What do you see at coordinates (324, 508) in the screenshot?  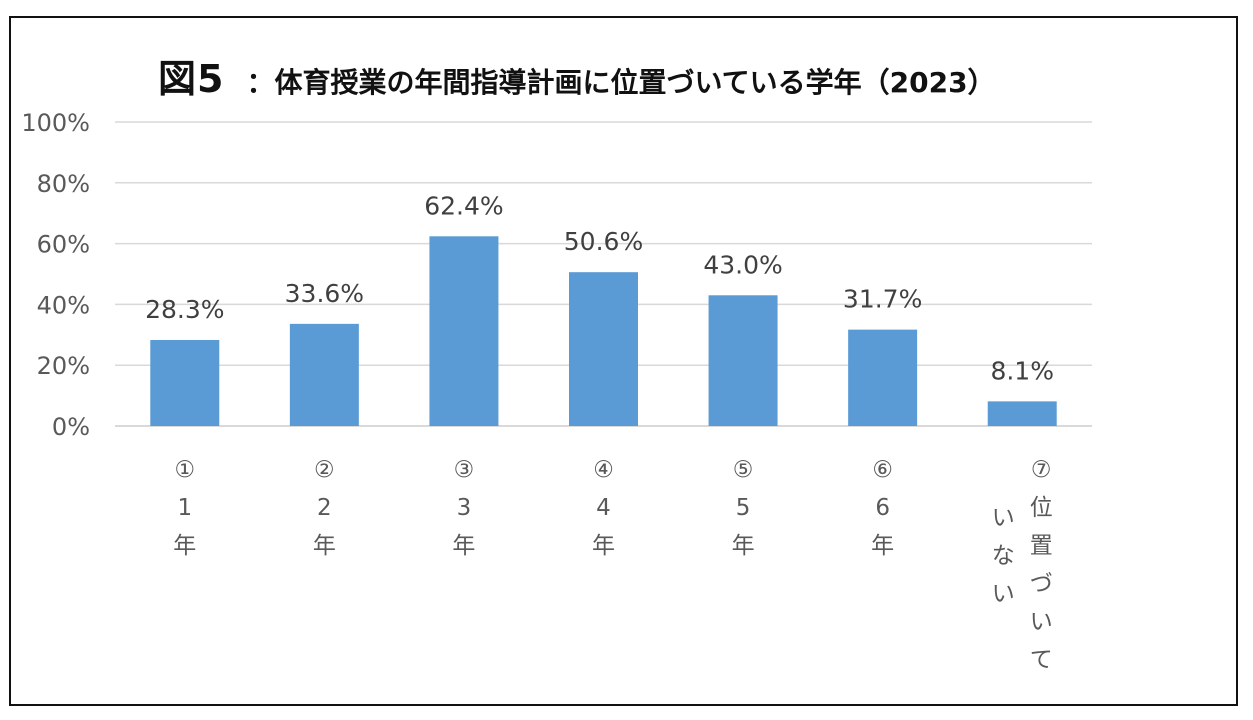 I see `category-label-char: 2` at bounding box center [324, 508].